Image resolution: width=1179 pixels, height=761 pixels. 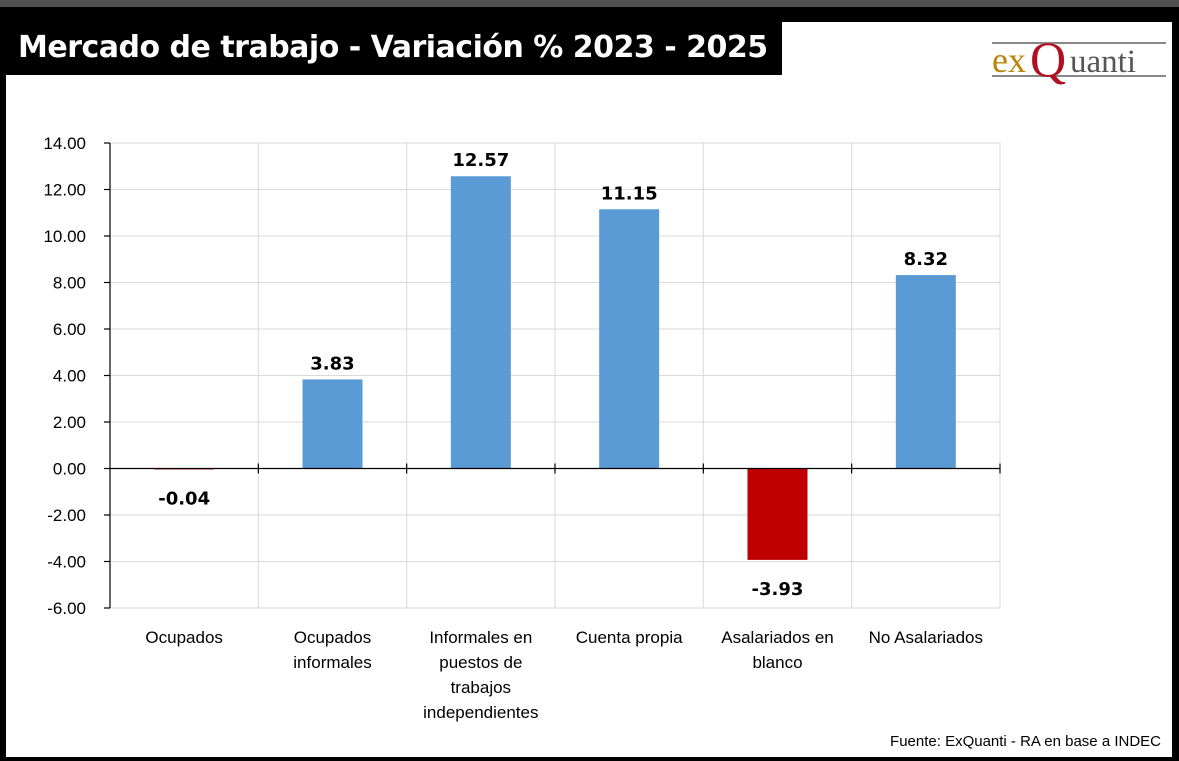 What do you see at coordinates (184, 498) in the screenshot?
I see `data-label: -0.04` at bounding box center [184, 498].